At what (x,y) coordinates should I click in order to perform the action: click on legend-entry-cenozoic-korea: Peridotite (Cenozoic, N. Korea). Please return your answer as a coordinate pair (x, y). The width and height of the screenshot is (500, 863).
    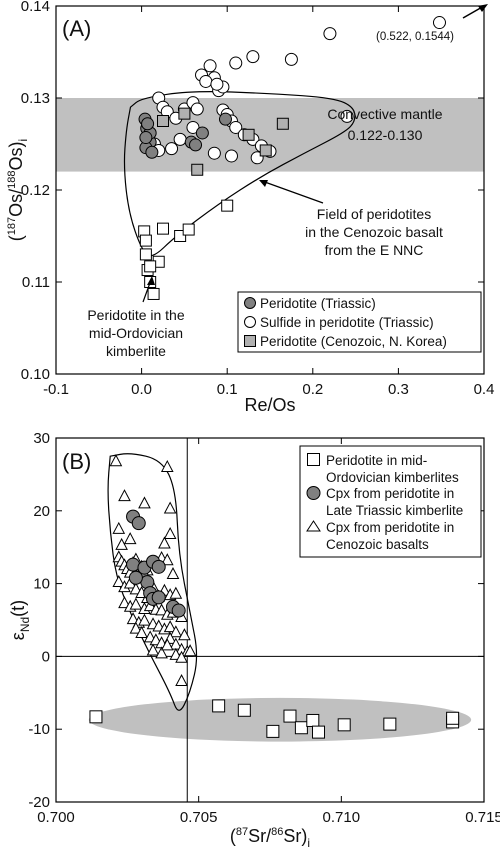
    Looking at the image, I should click on (353, 341).